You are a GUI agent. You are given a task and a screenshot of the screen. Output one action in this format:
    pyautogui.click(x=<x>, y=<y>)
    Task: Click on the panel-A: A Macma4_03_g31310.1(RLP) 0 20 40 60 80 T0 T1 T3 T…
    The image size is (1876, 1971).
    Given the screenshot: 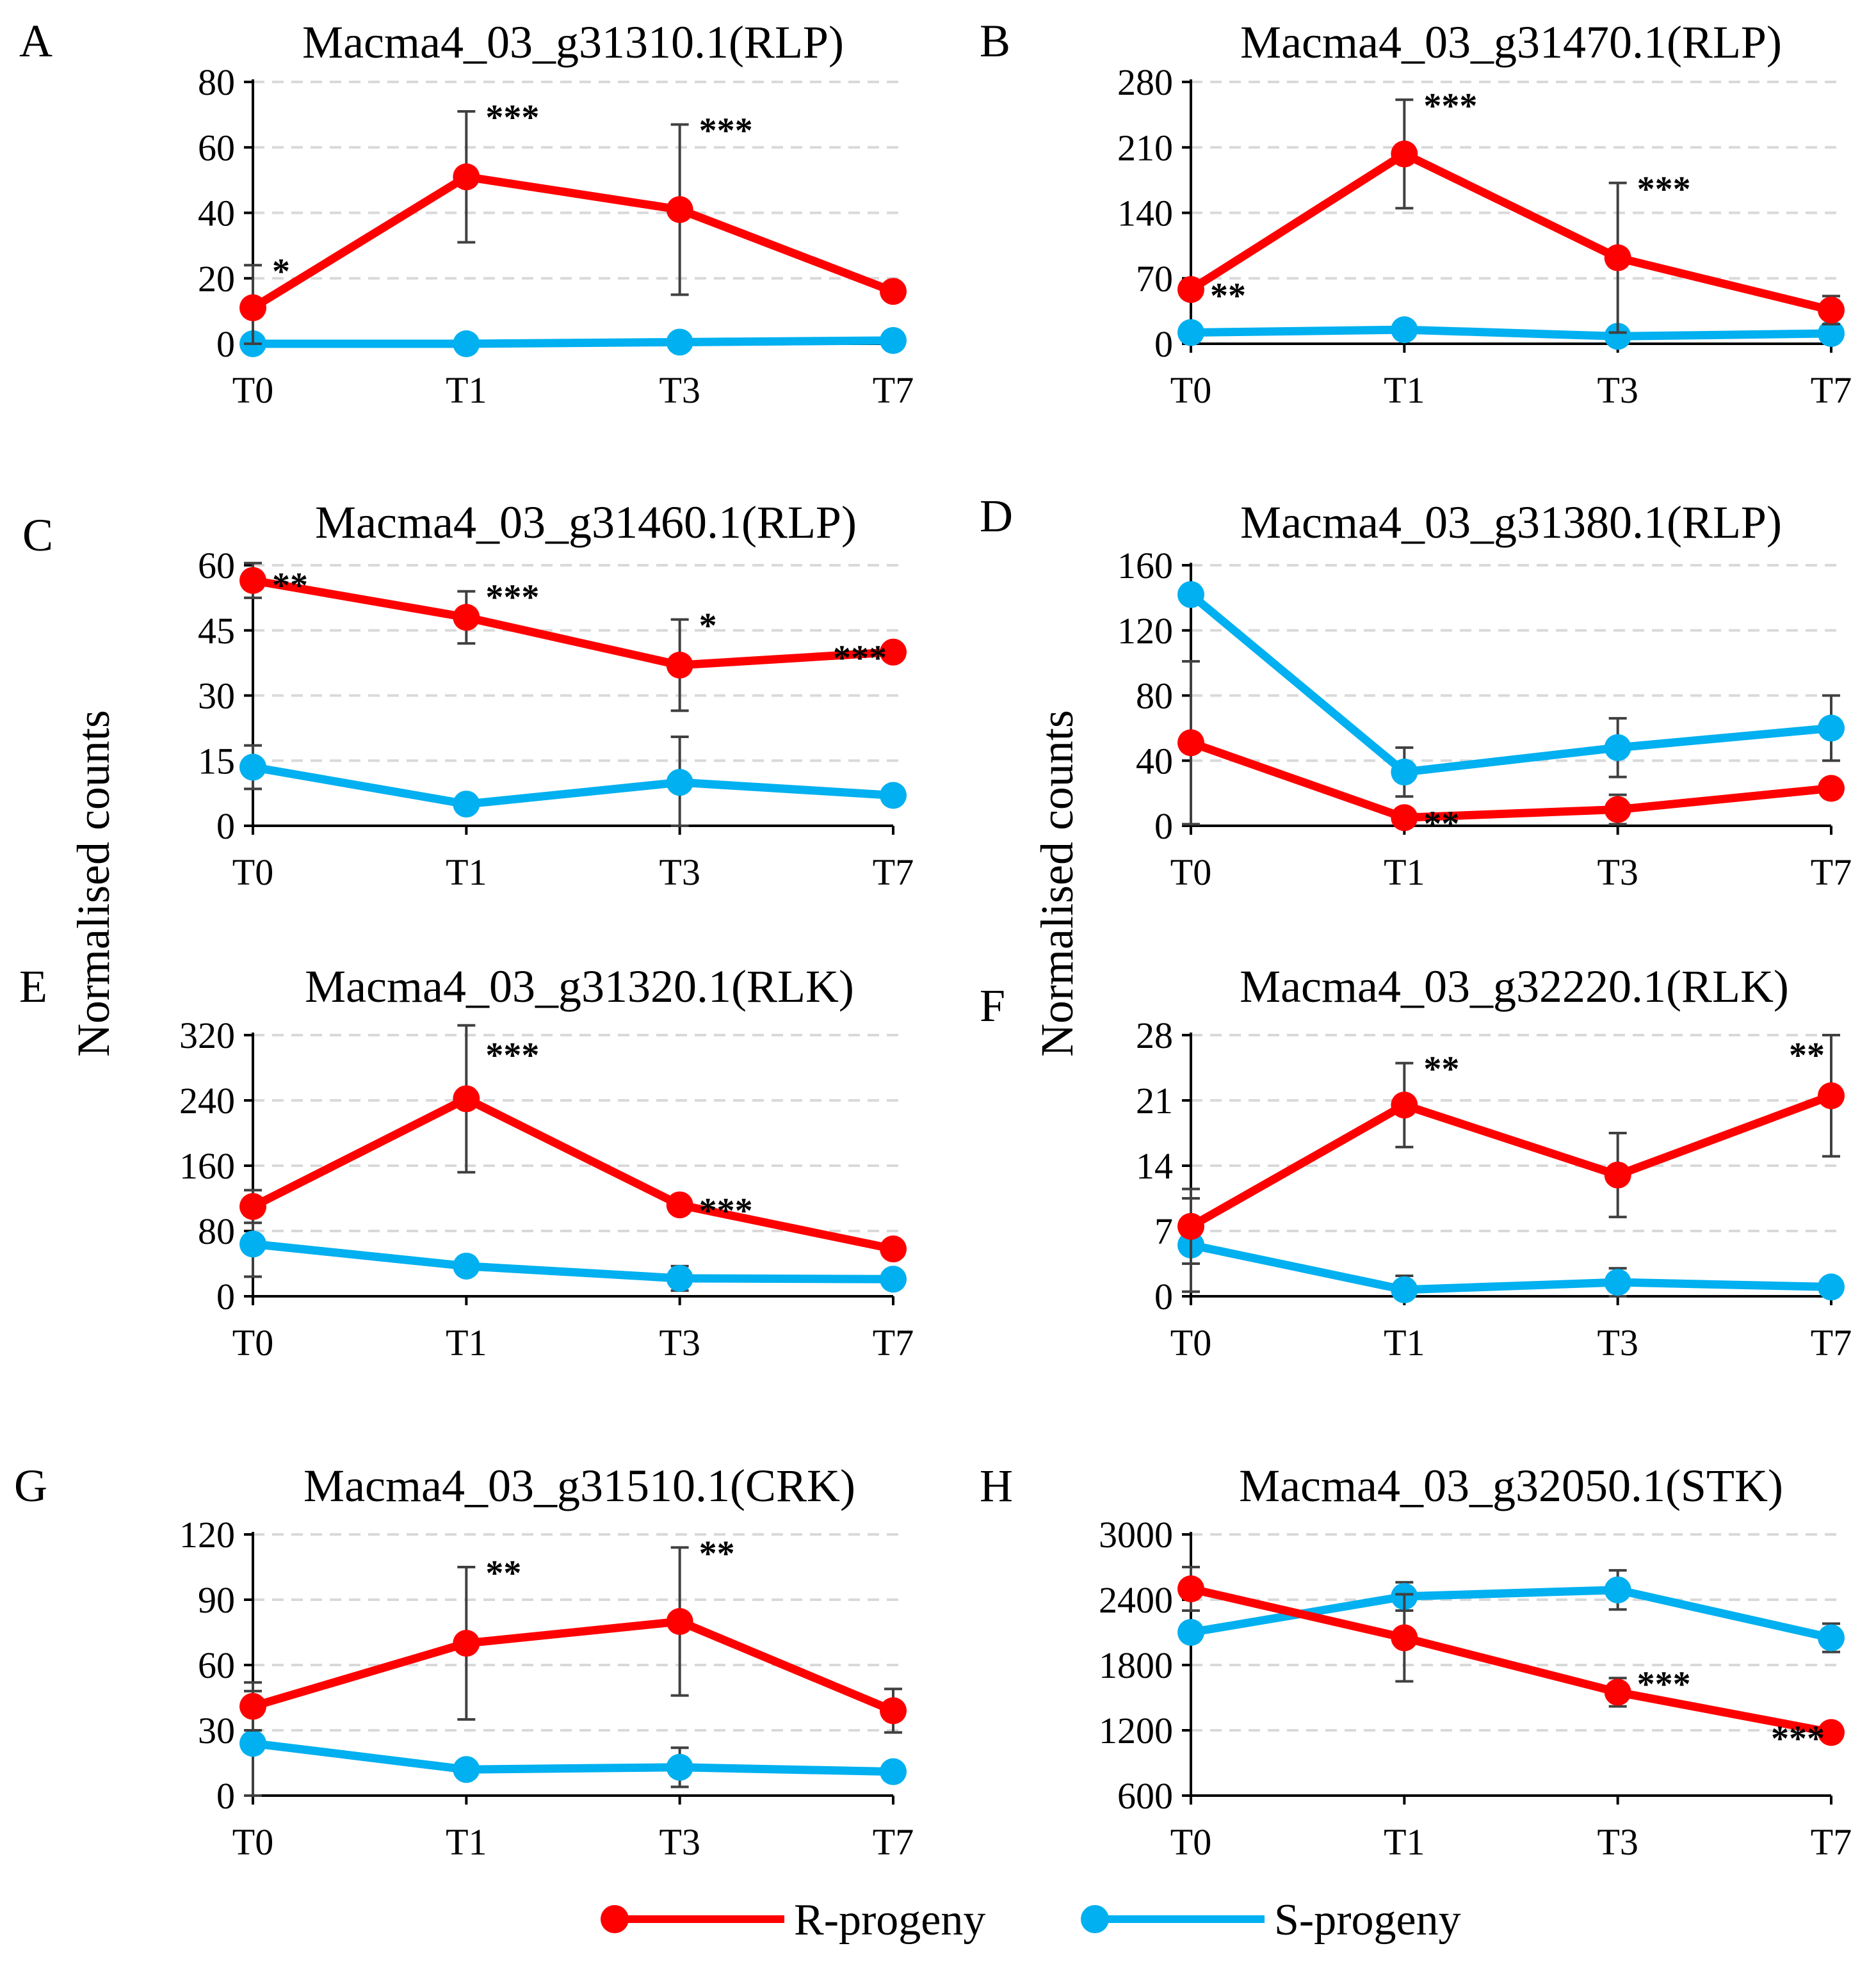 What is the action you would take?
    pyautogui.click(x=466, y=213)
    